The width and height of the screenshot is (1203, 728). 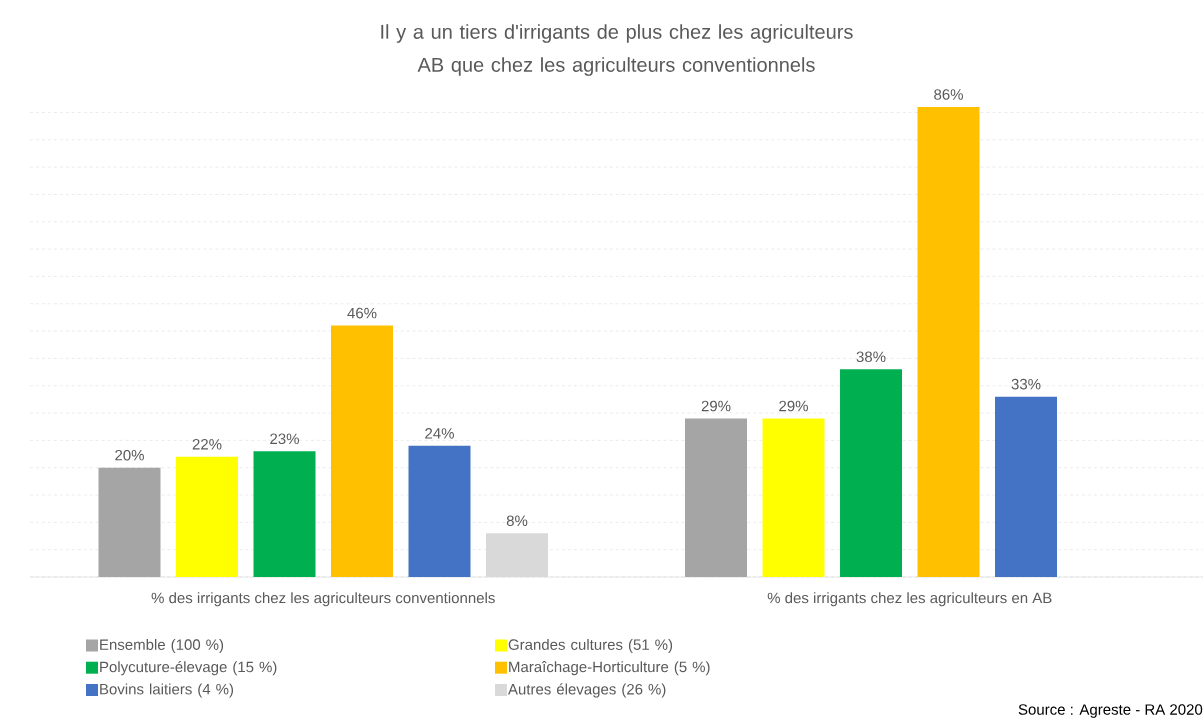 What do you see at coordinates (129, 455) in the screenshot?
I see `data-label: 20%` at bounding box center [129, 455].